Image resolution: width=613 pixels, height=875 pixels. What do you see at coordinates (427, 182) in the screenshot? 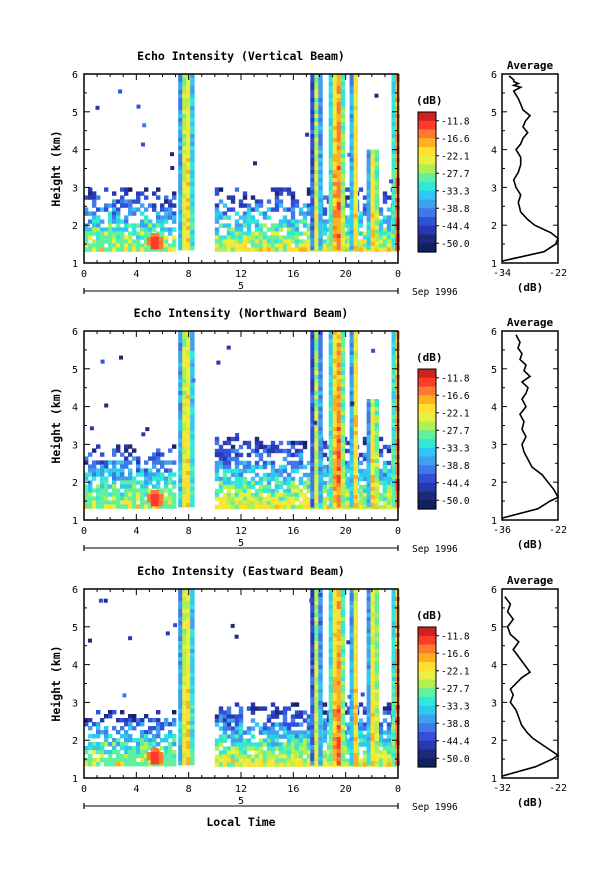
I see `colorbar-frame` at bounding box center [427, 182].